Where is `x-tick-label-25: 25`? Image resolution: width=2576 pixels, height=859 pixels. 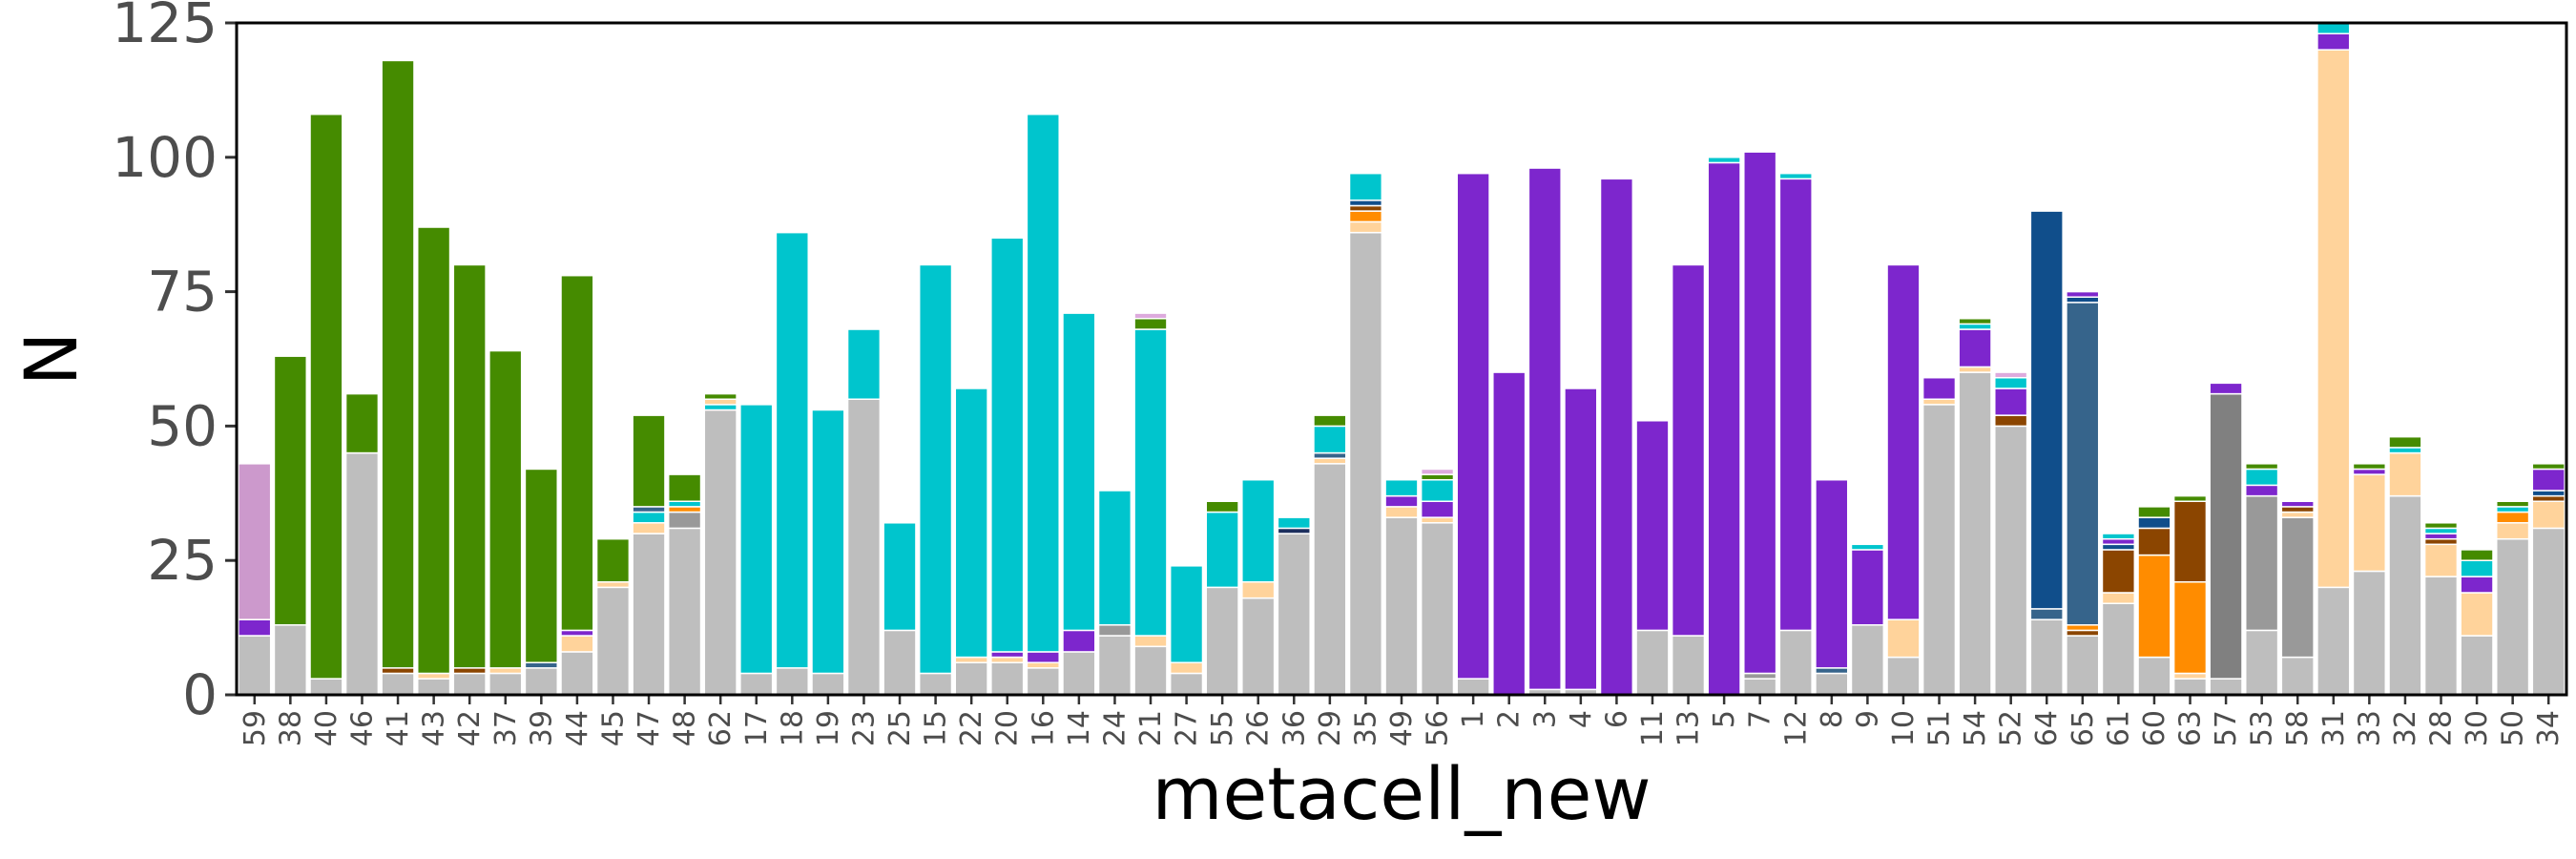
x-tick-label-25: 25 is located at coordinates (900, 728).